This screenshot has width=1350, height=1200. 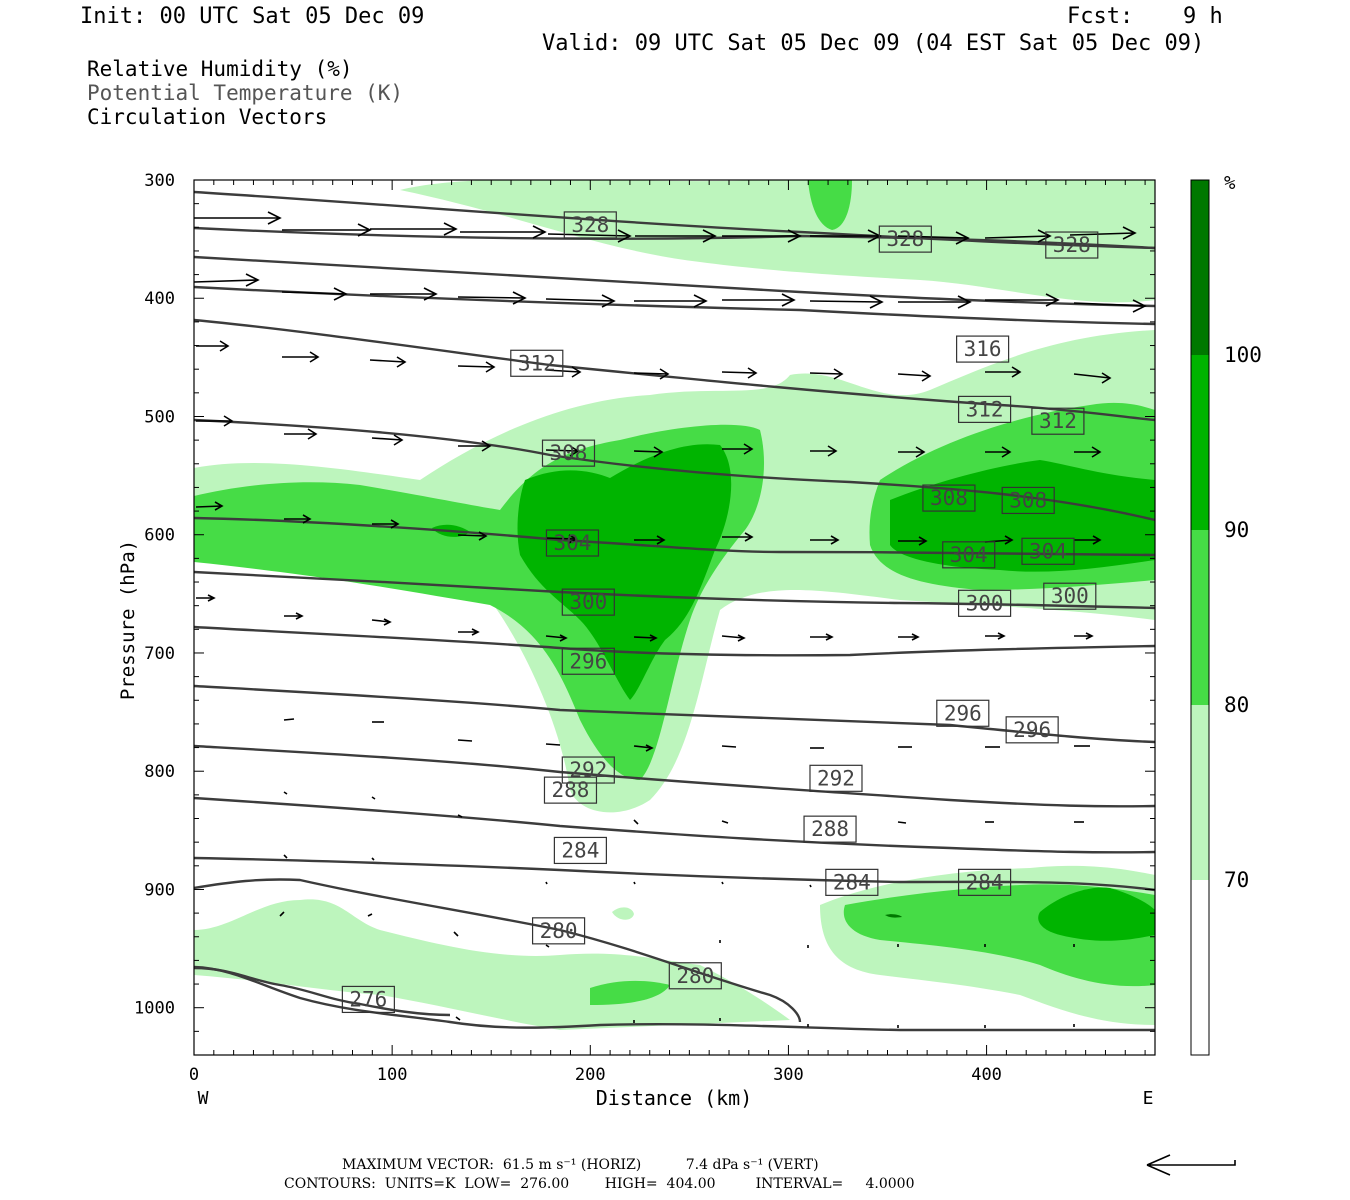 What do you see at coordinates (159, 772) in the screenshot?
I see `y-tick-label: 800` at bounding box center [159, 772].